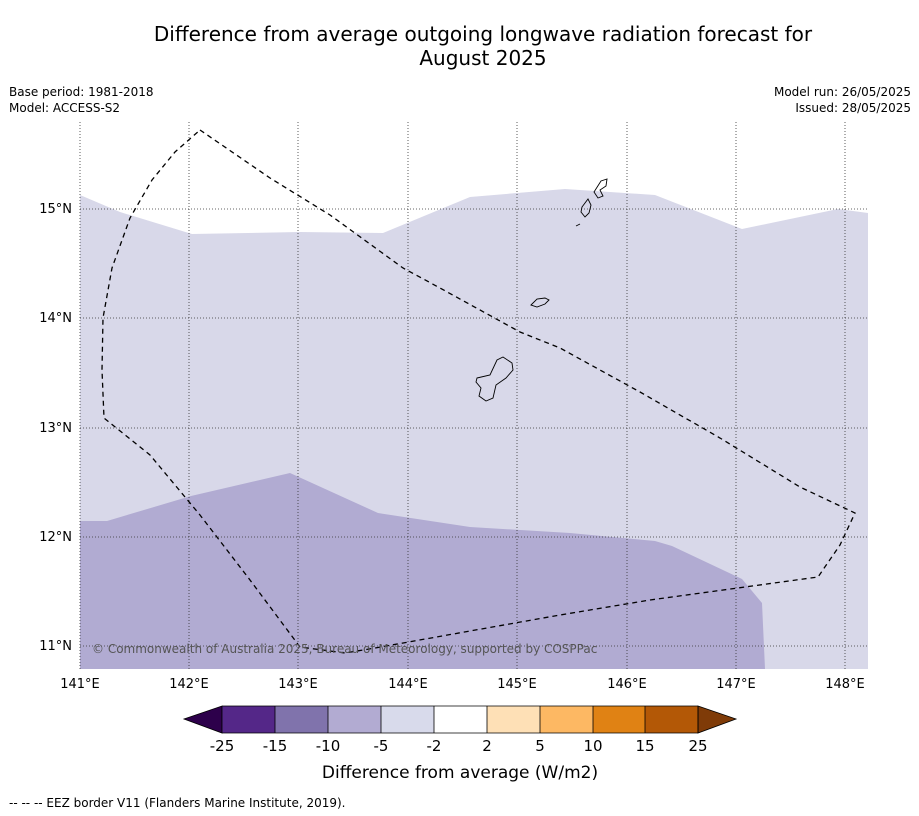 Image resolution: width=919 pixels, height=816 pixels. What do you see at coordinates (55, 646) in the screenshot?
I see `lat-label: 11°N` at bounding box center [55, 646].